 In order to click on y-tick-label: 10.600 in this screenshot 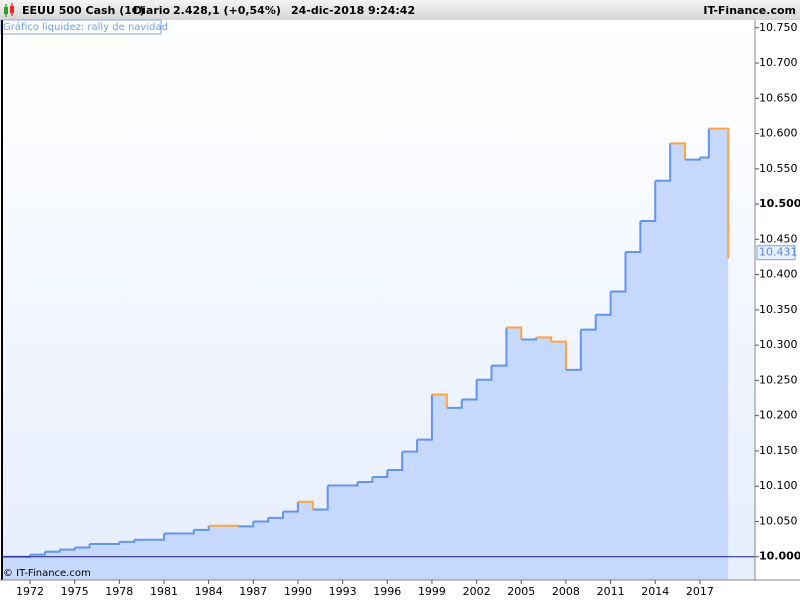, I will do `click(778, 133)`.